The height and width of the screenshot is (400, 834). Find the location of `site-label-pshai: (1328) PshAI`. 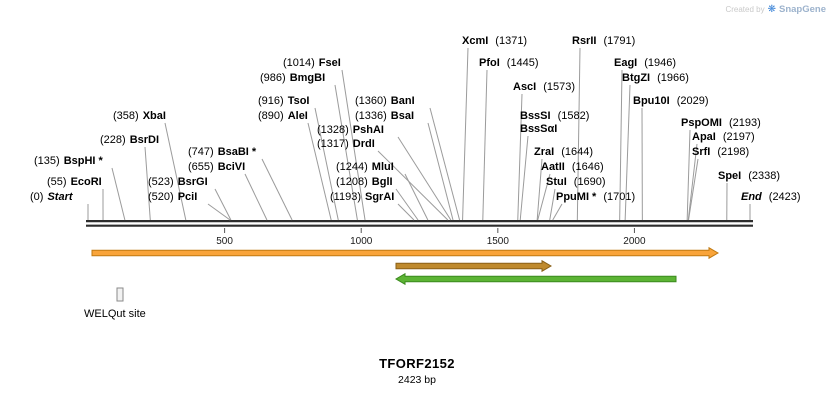

site-label-pshai: (1328) PshAI is located at coordinates (350, 130).